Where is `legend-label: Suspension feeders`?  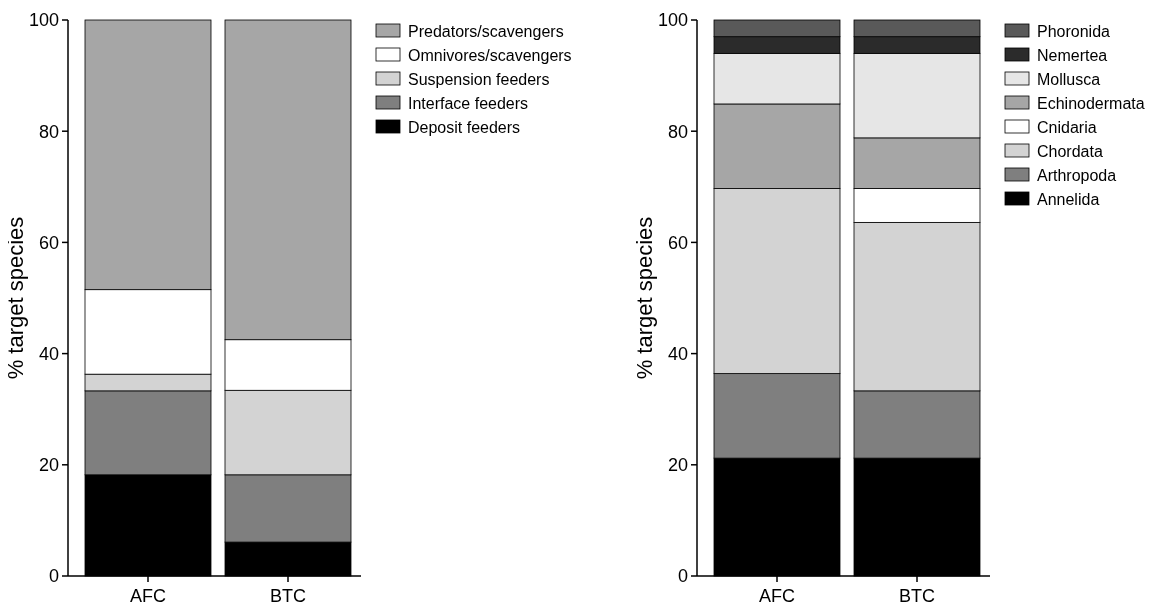
legend-label: Suspension feeders is located at coordinates (479, 79).